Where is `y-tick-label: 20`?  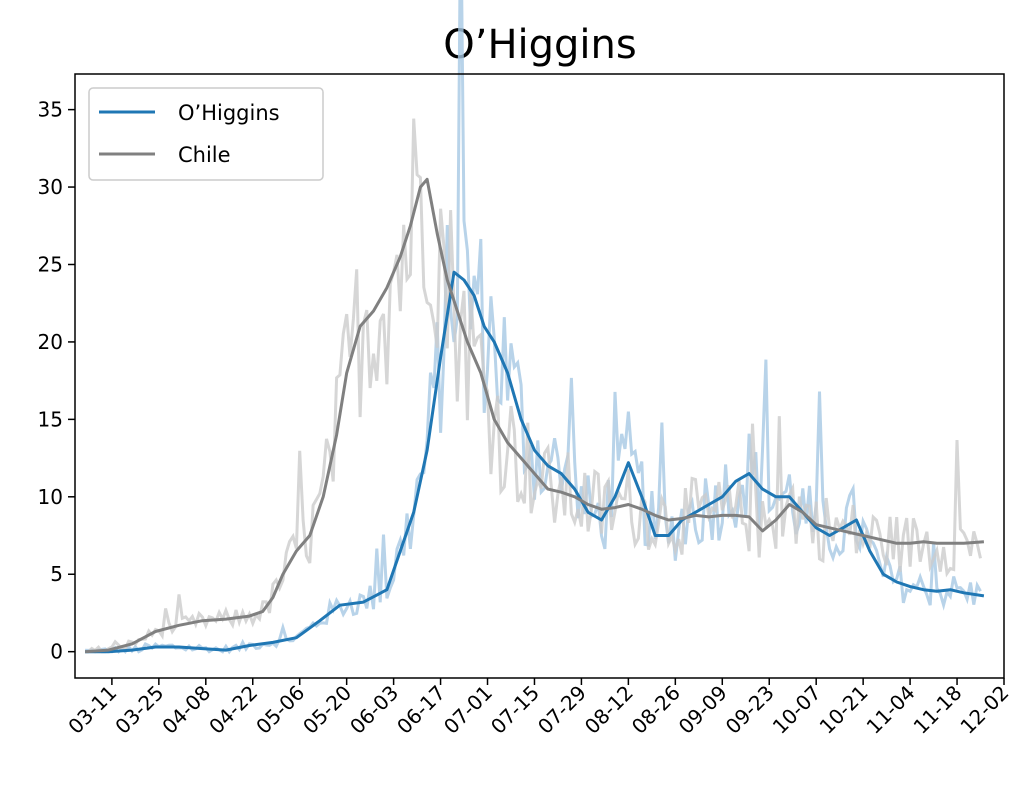
y-tick-label: 20 is located at coordinates (50, 342).